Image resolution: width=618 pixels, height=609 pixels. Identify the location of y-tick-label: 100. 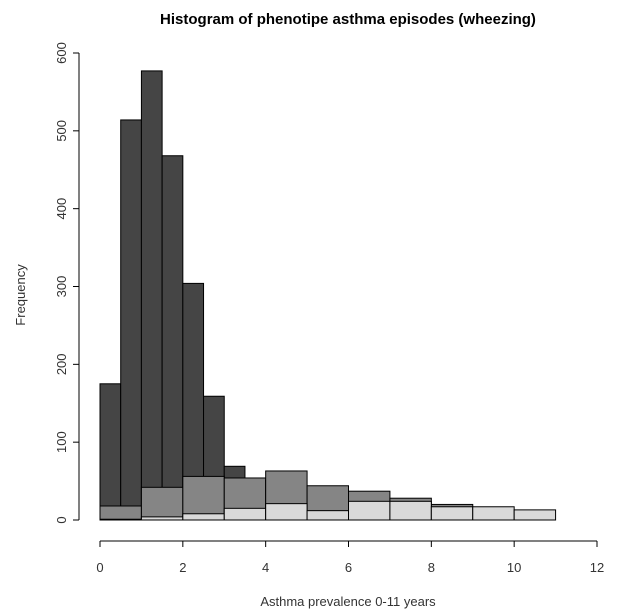
(61, 442).